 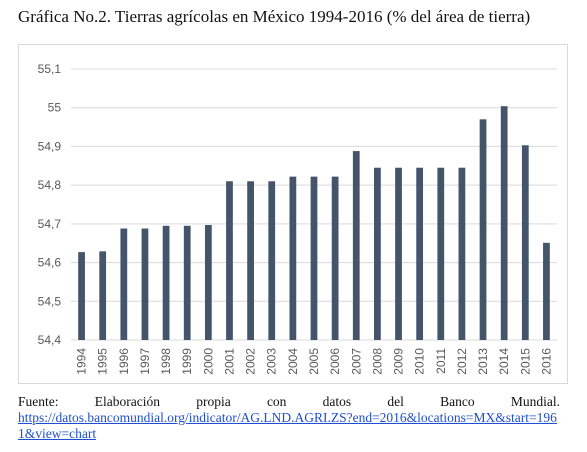 I want to click on x-tick-label: 2010, so click(x=420, y=361).